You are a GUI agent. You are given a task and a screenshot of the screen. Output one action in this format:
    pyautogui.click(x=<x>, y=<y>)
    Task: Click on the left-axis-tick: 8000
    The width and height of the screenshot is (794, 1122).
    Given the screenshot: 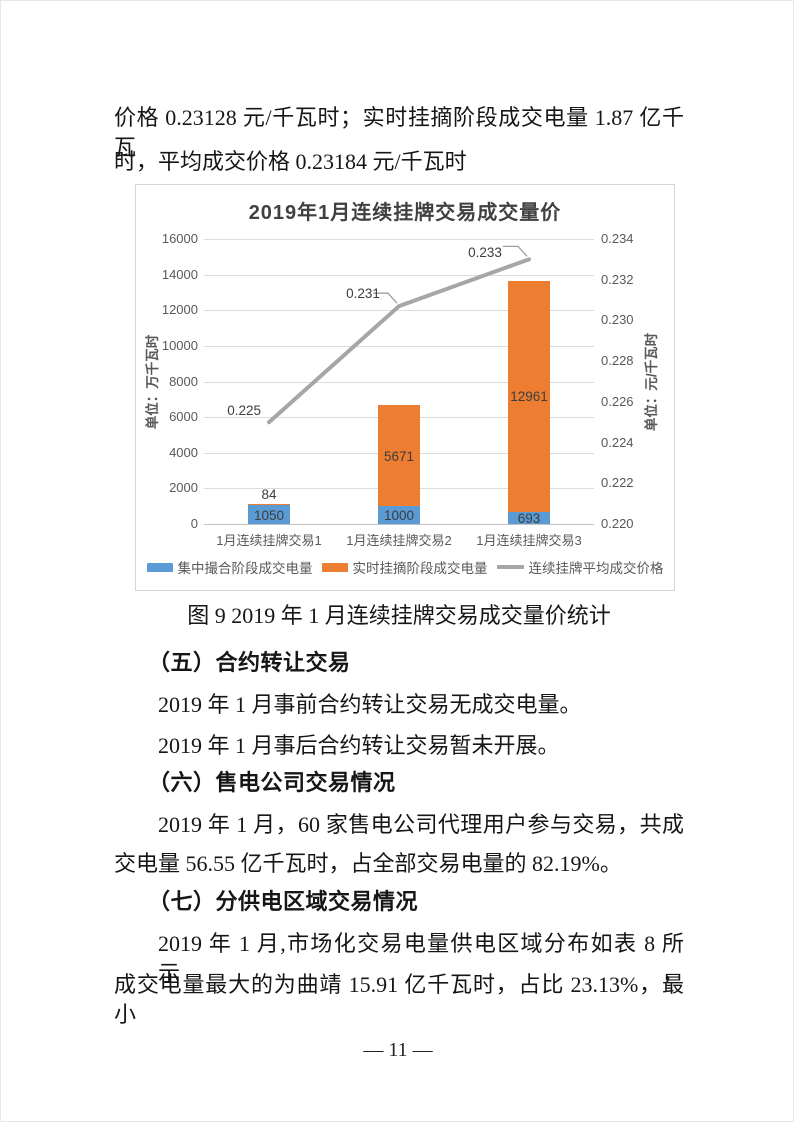 What is the action you would take?
    pyautogui.click(x=183, y=381)
    